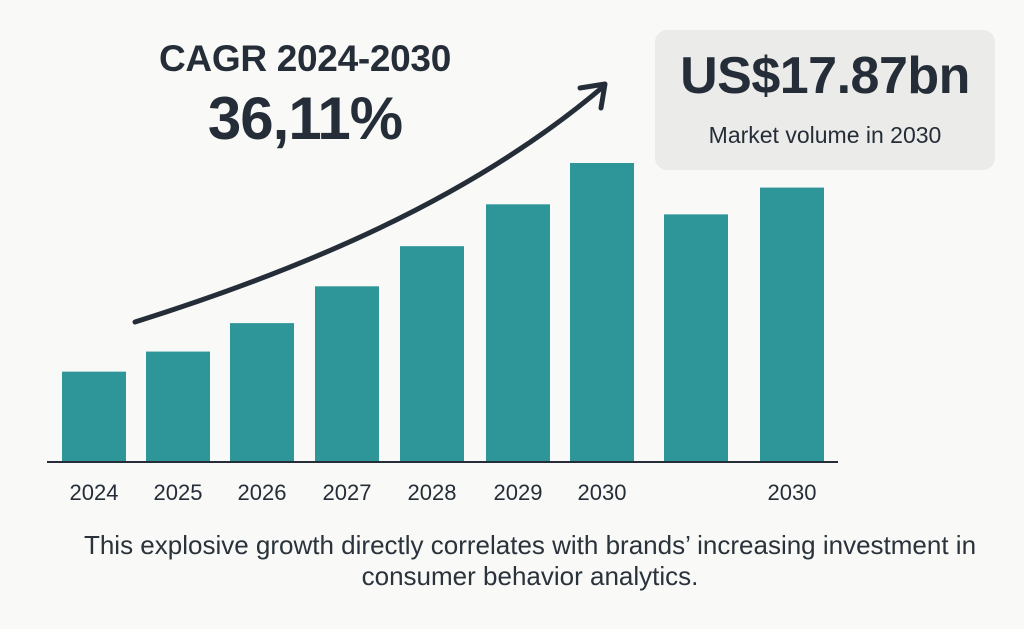 Image resolution: width=1024 pixels, height=629 pixels. Describe the element at coordinates (825, 135) in the screenshot. I see `market-volume-label: Market volume in 2030` at that location.